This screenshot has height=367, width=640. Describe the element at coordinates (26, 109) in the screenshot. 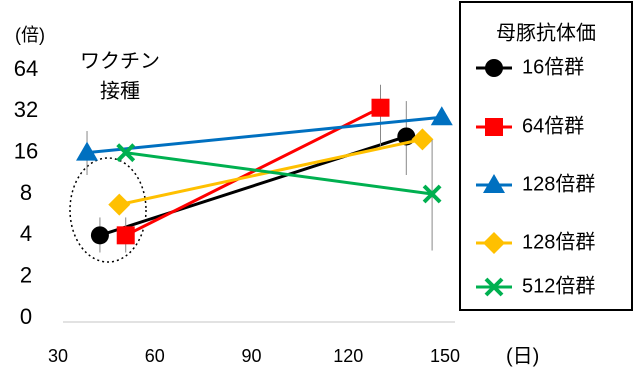

I see `y-tick-label: 32` at that location.